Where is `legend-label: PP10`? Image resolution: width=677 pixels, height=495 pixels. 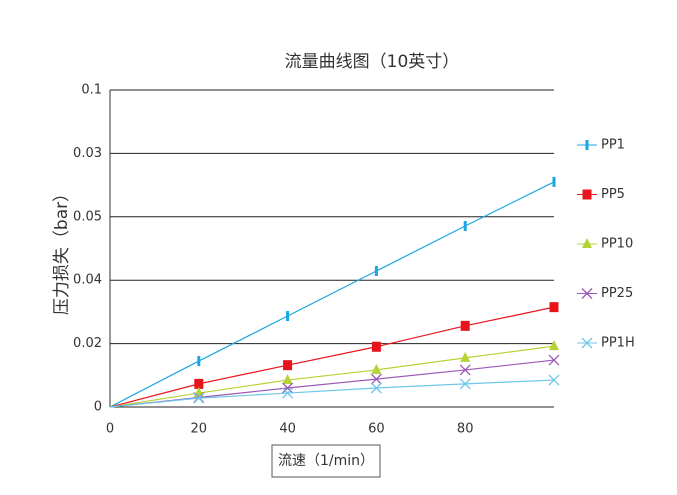 legend-label: PP10 is located at coordinates (617, 244).